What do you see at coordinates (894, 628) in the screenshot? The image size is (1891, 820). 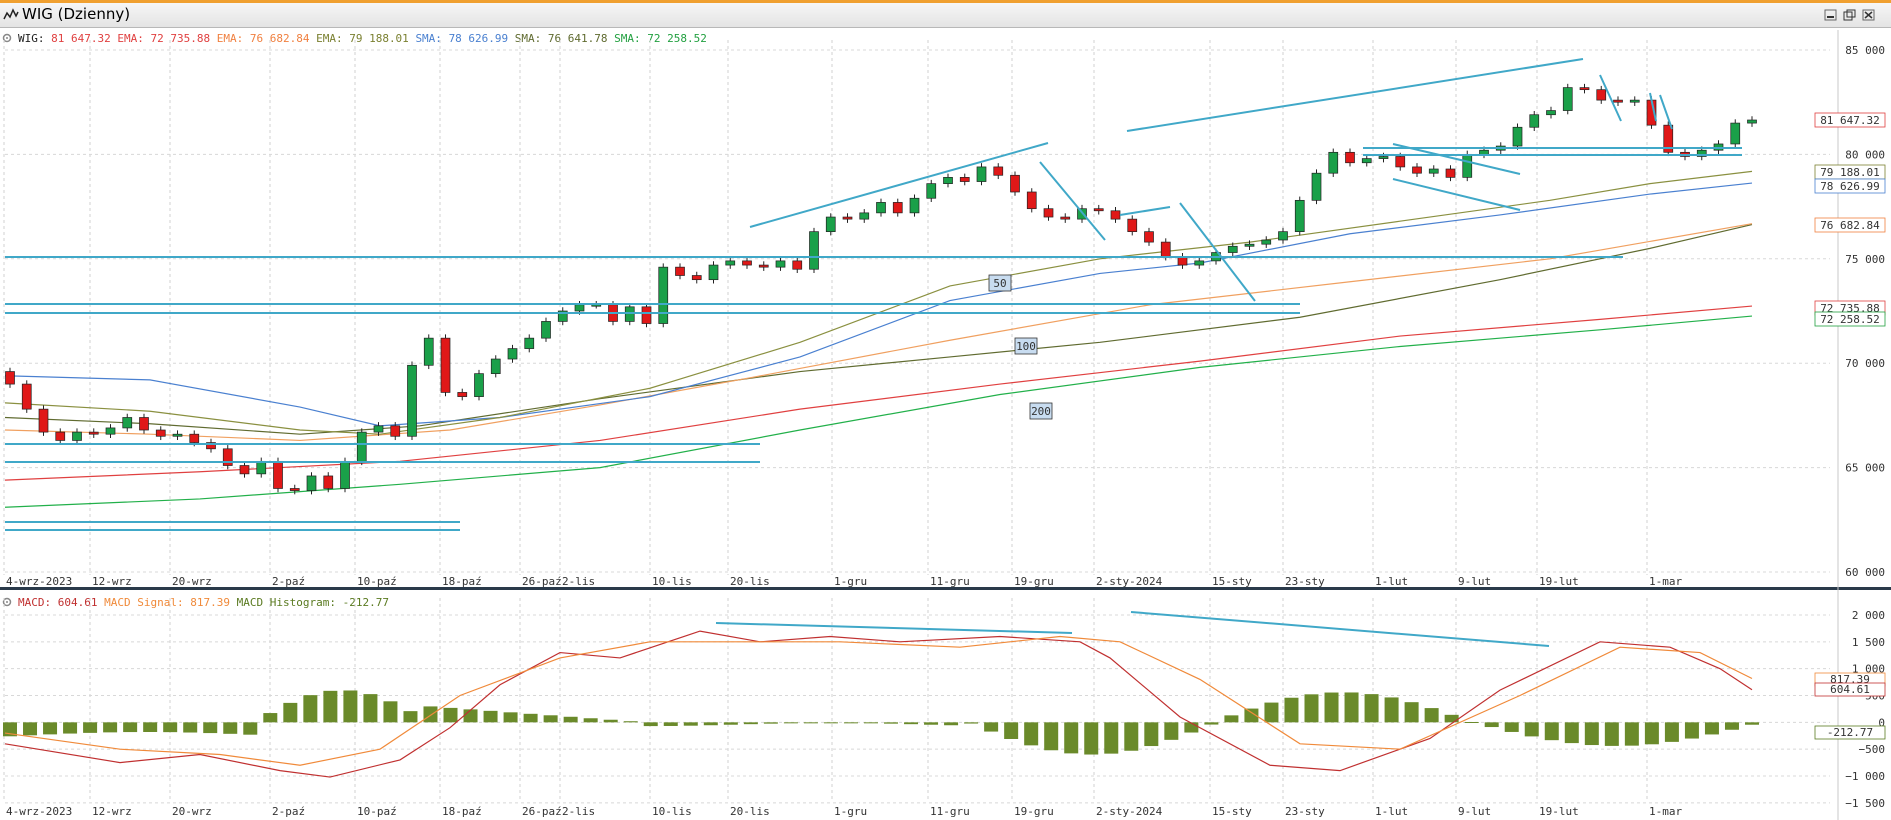 I see `macd-trendline` at bounding box center [894, 628].